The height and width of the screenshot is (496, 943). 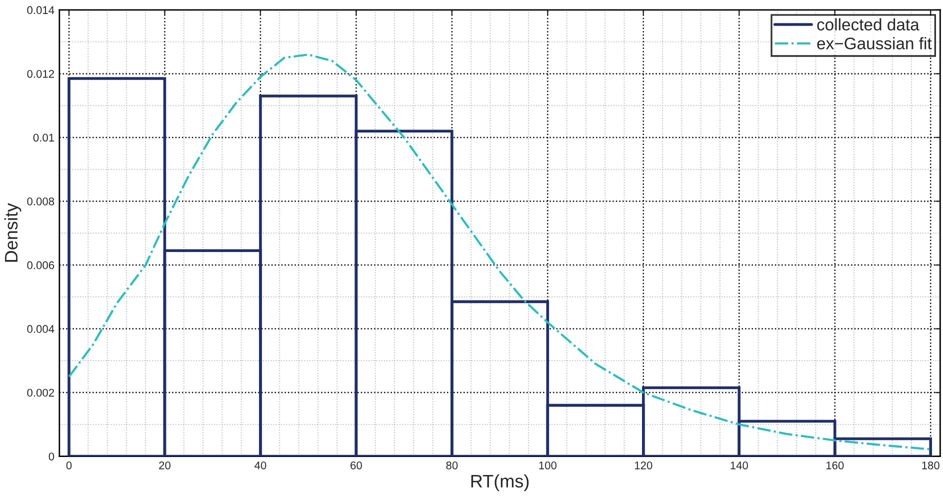 I want to click on x-tick-label: 160, so click(x=835, y=465).